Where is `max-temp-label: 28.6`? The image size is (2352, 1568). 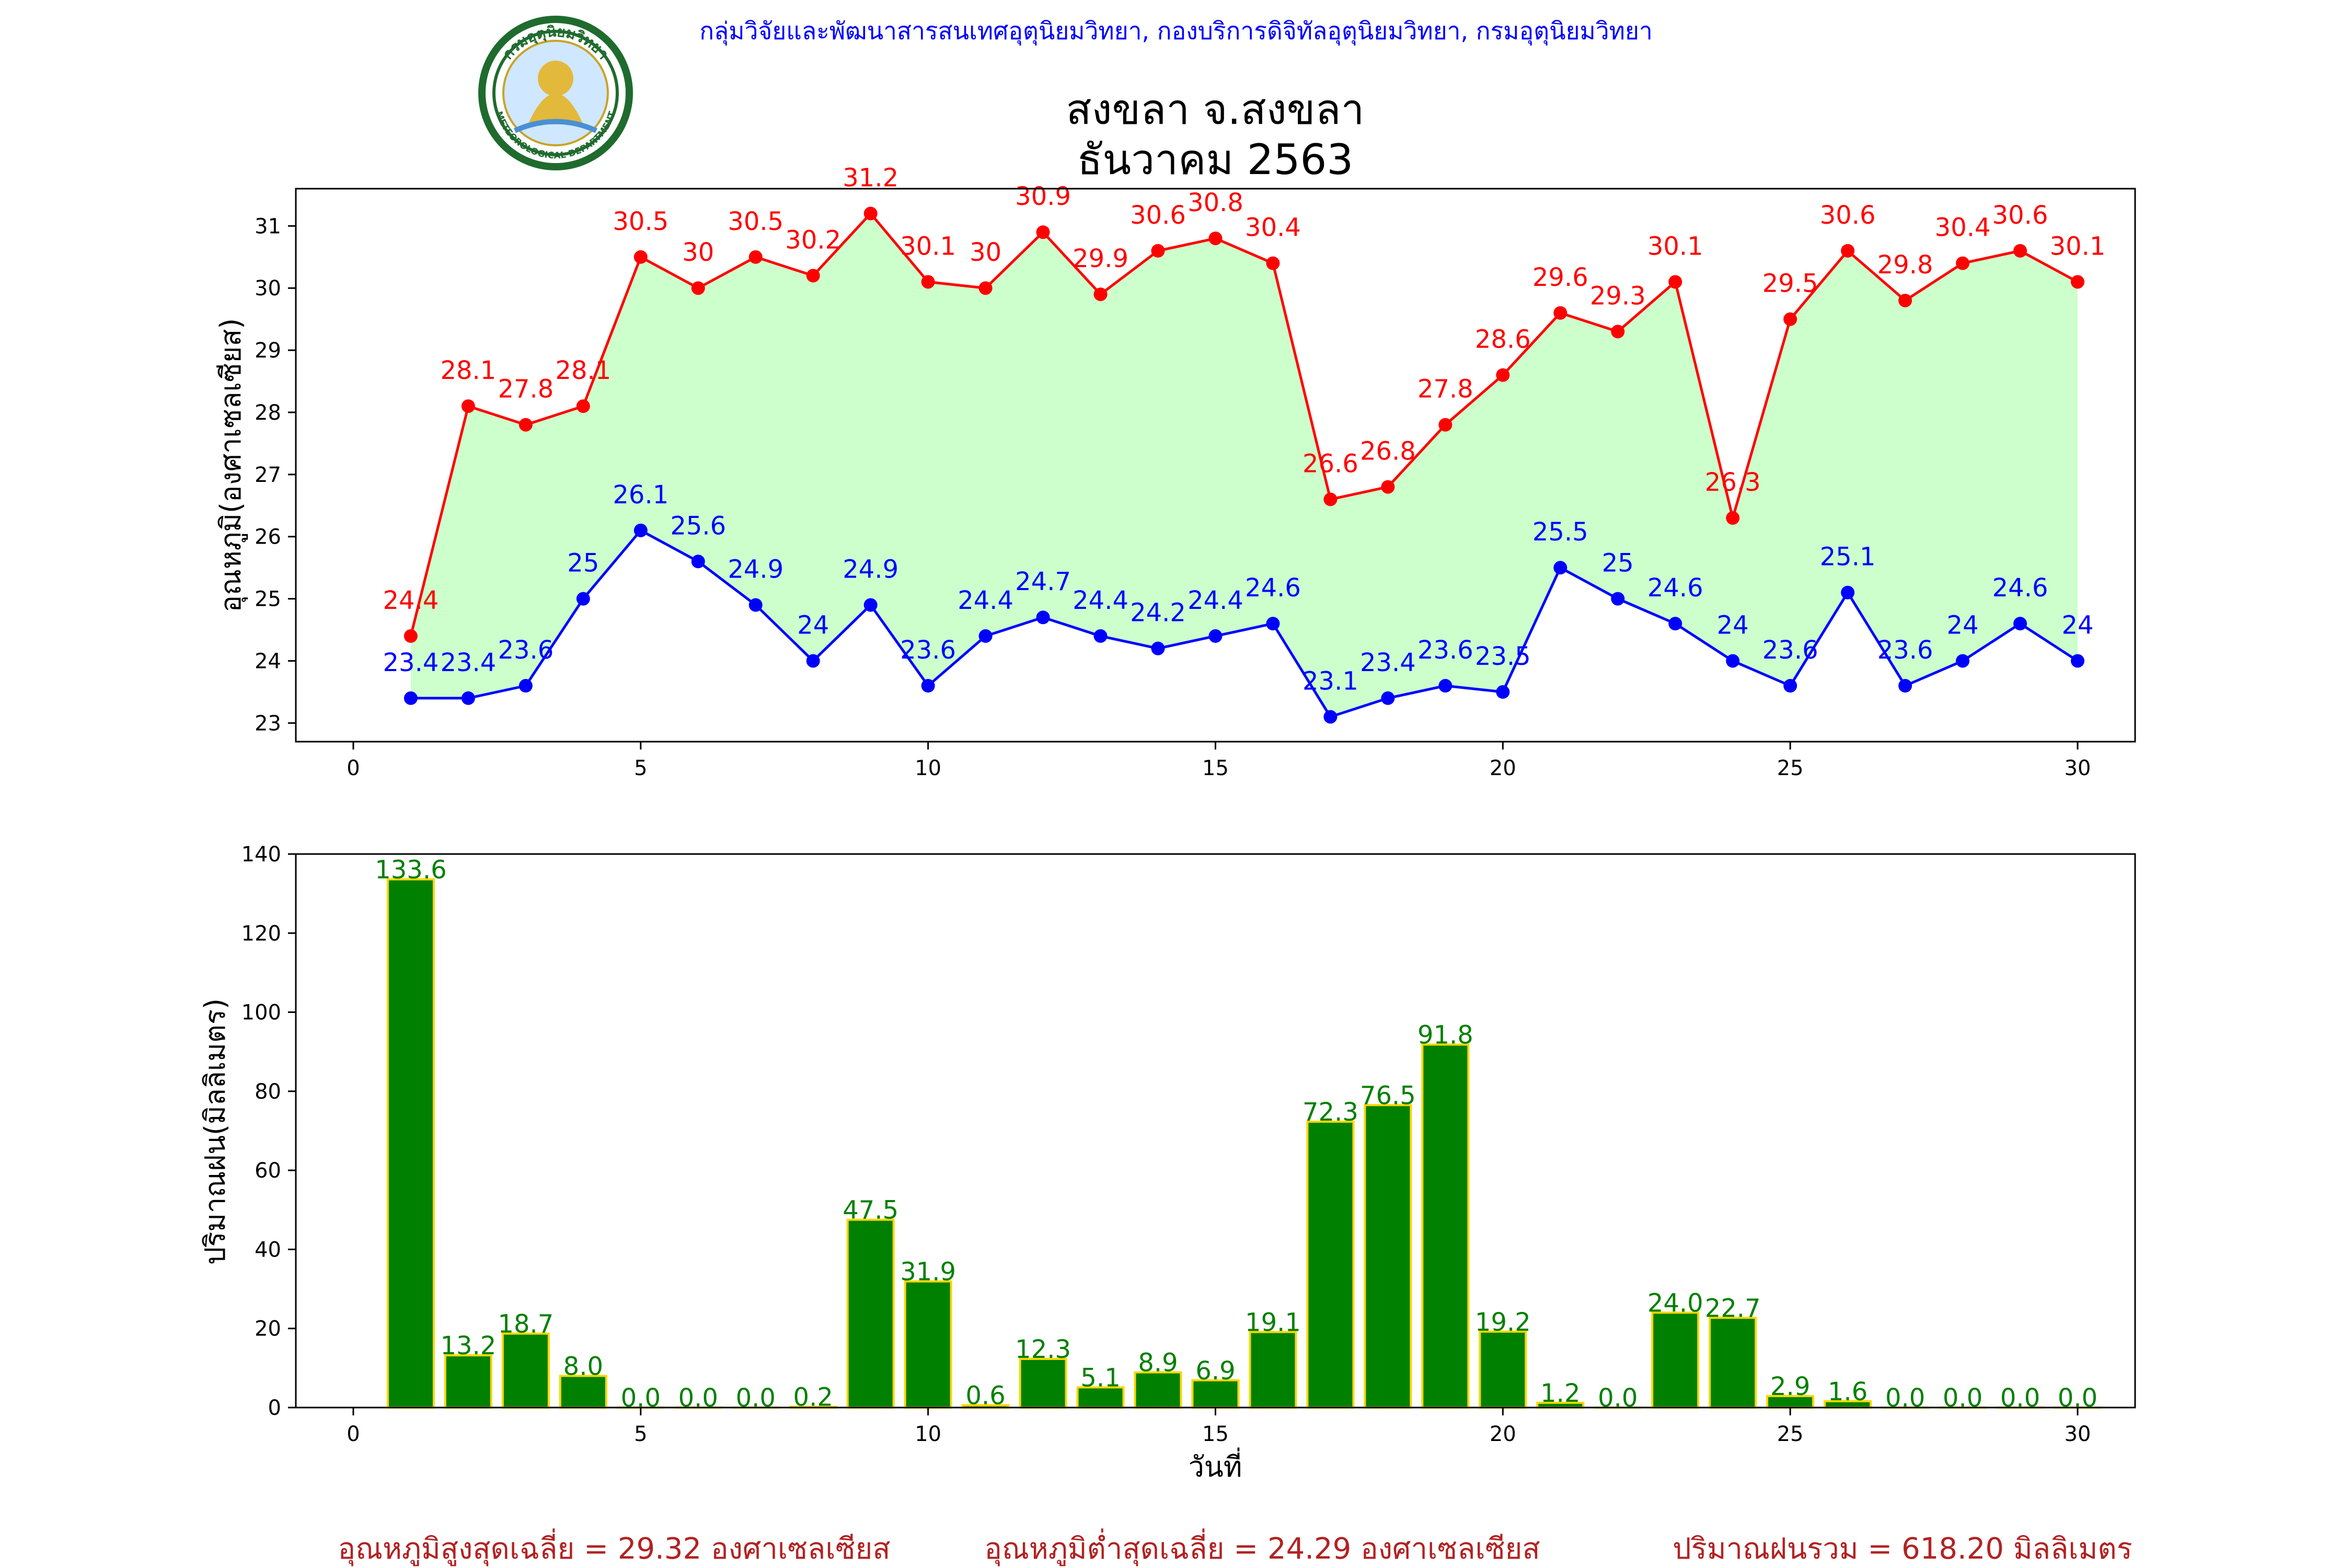 max-temp-label: 28.6 is located at coordinates (1503, 339).